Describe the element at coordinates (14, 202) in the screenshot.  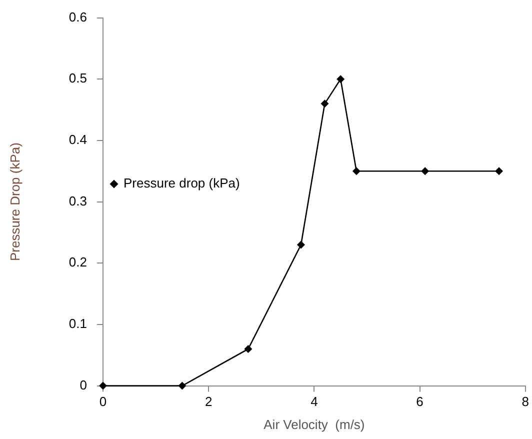
I see `y-axis-title: Pressure Drop (kPa)` at that location.